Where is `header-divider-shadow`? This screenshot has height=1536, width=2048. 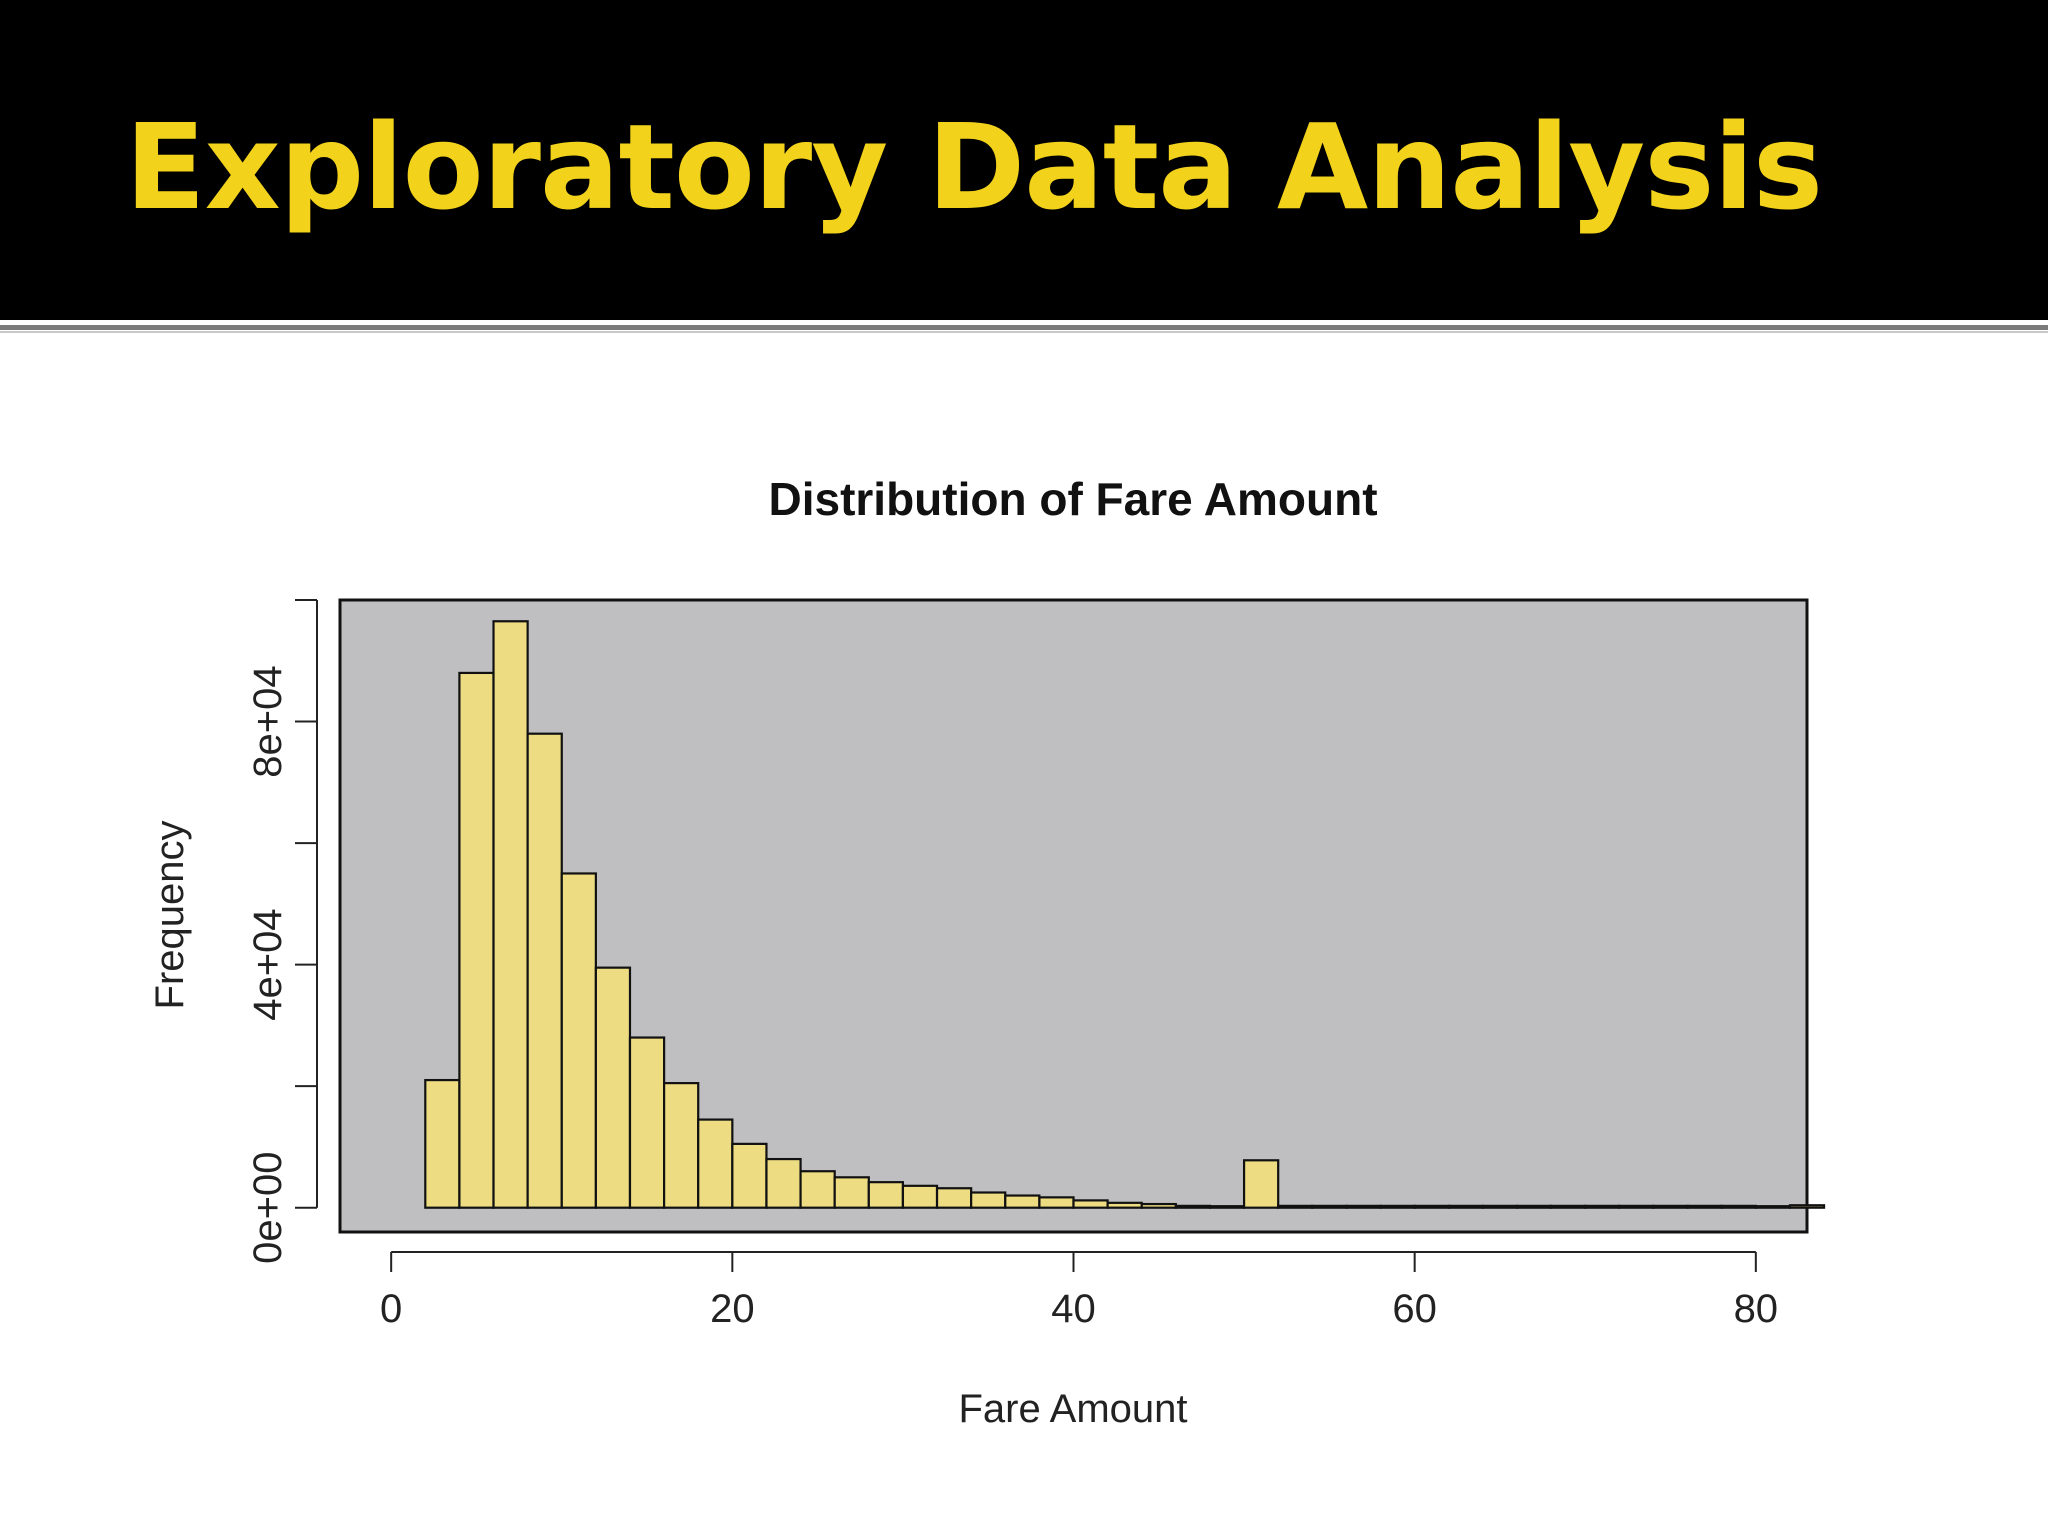 header-divider-shadow is located at coordinates (1024, 332).